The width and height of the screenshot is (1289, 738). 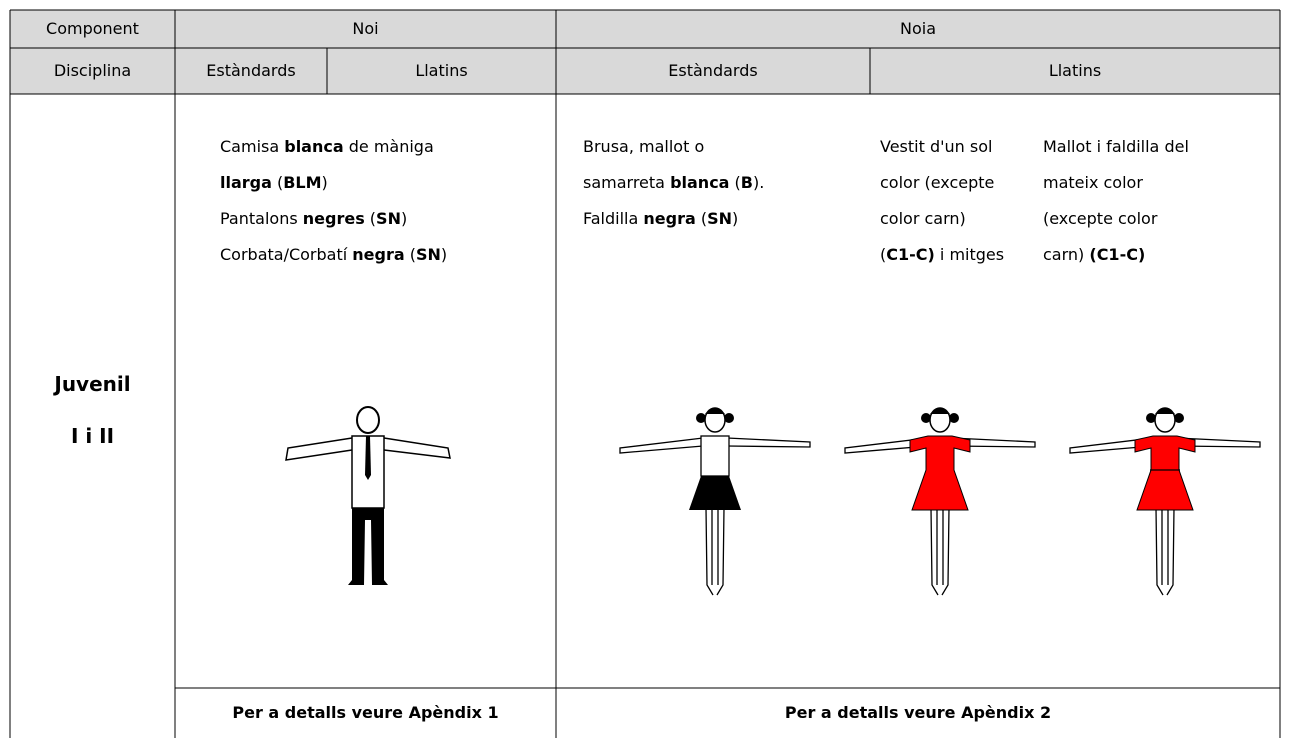 What do you see at coordinates (715, 501) in the screenshot?
I see `girl-standard` at bounding box center [715, 501].